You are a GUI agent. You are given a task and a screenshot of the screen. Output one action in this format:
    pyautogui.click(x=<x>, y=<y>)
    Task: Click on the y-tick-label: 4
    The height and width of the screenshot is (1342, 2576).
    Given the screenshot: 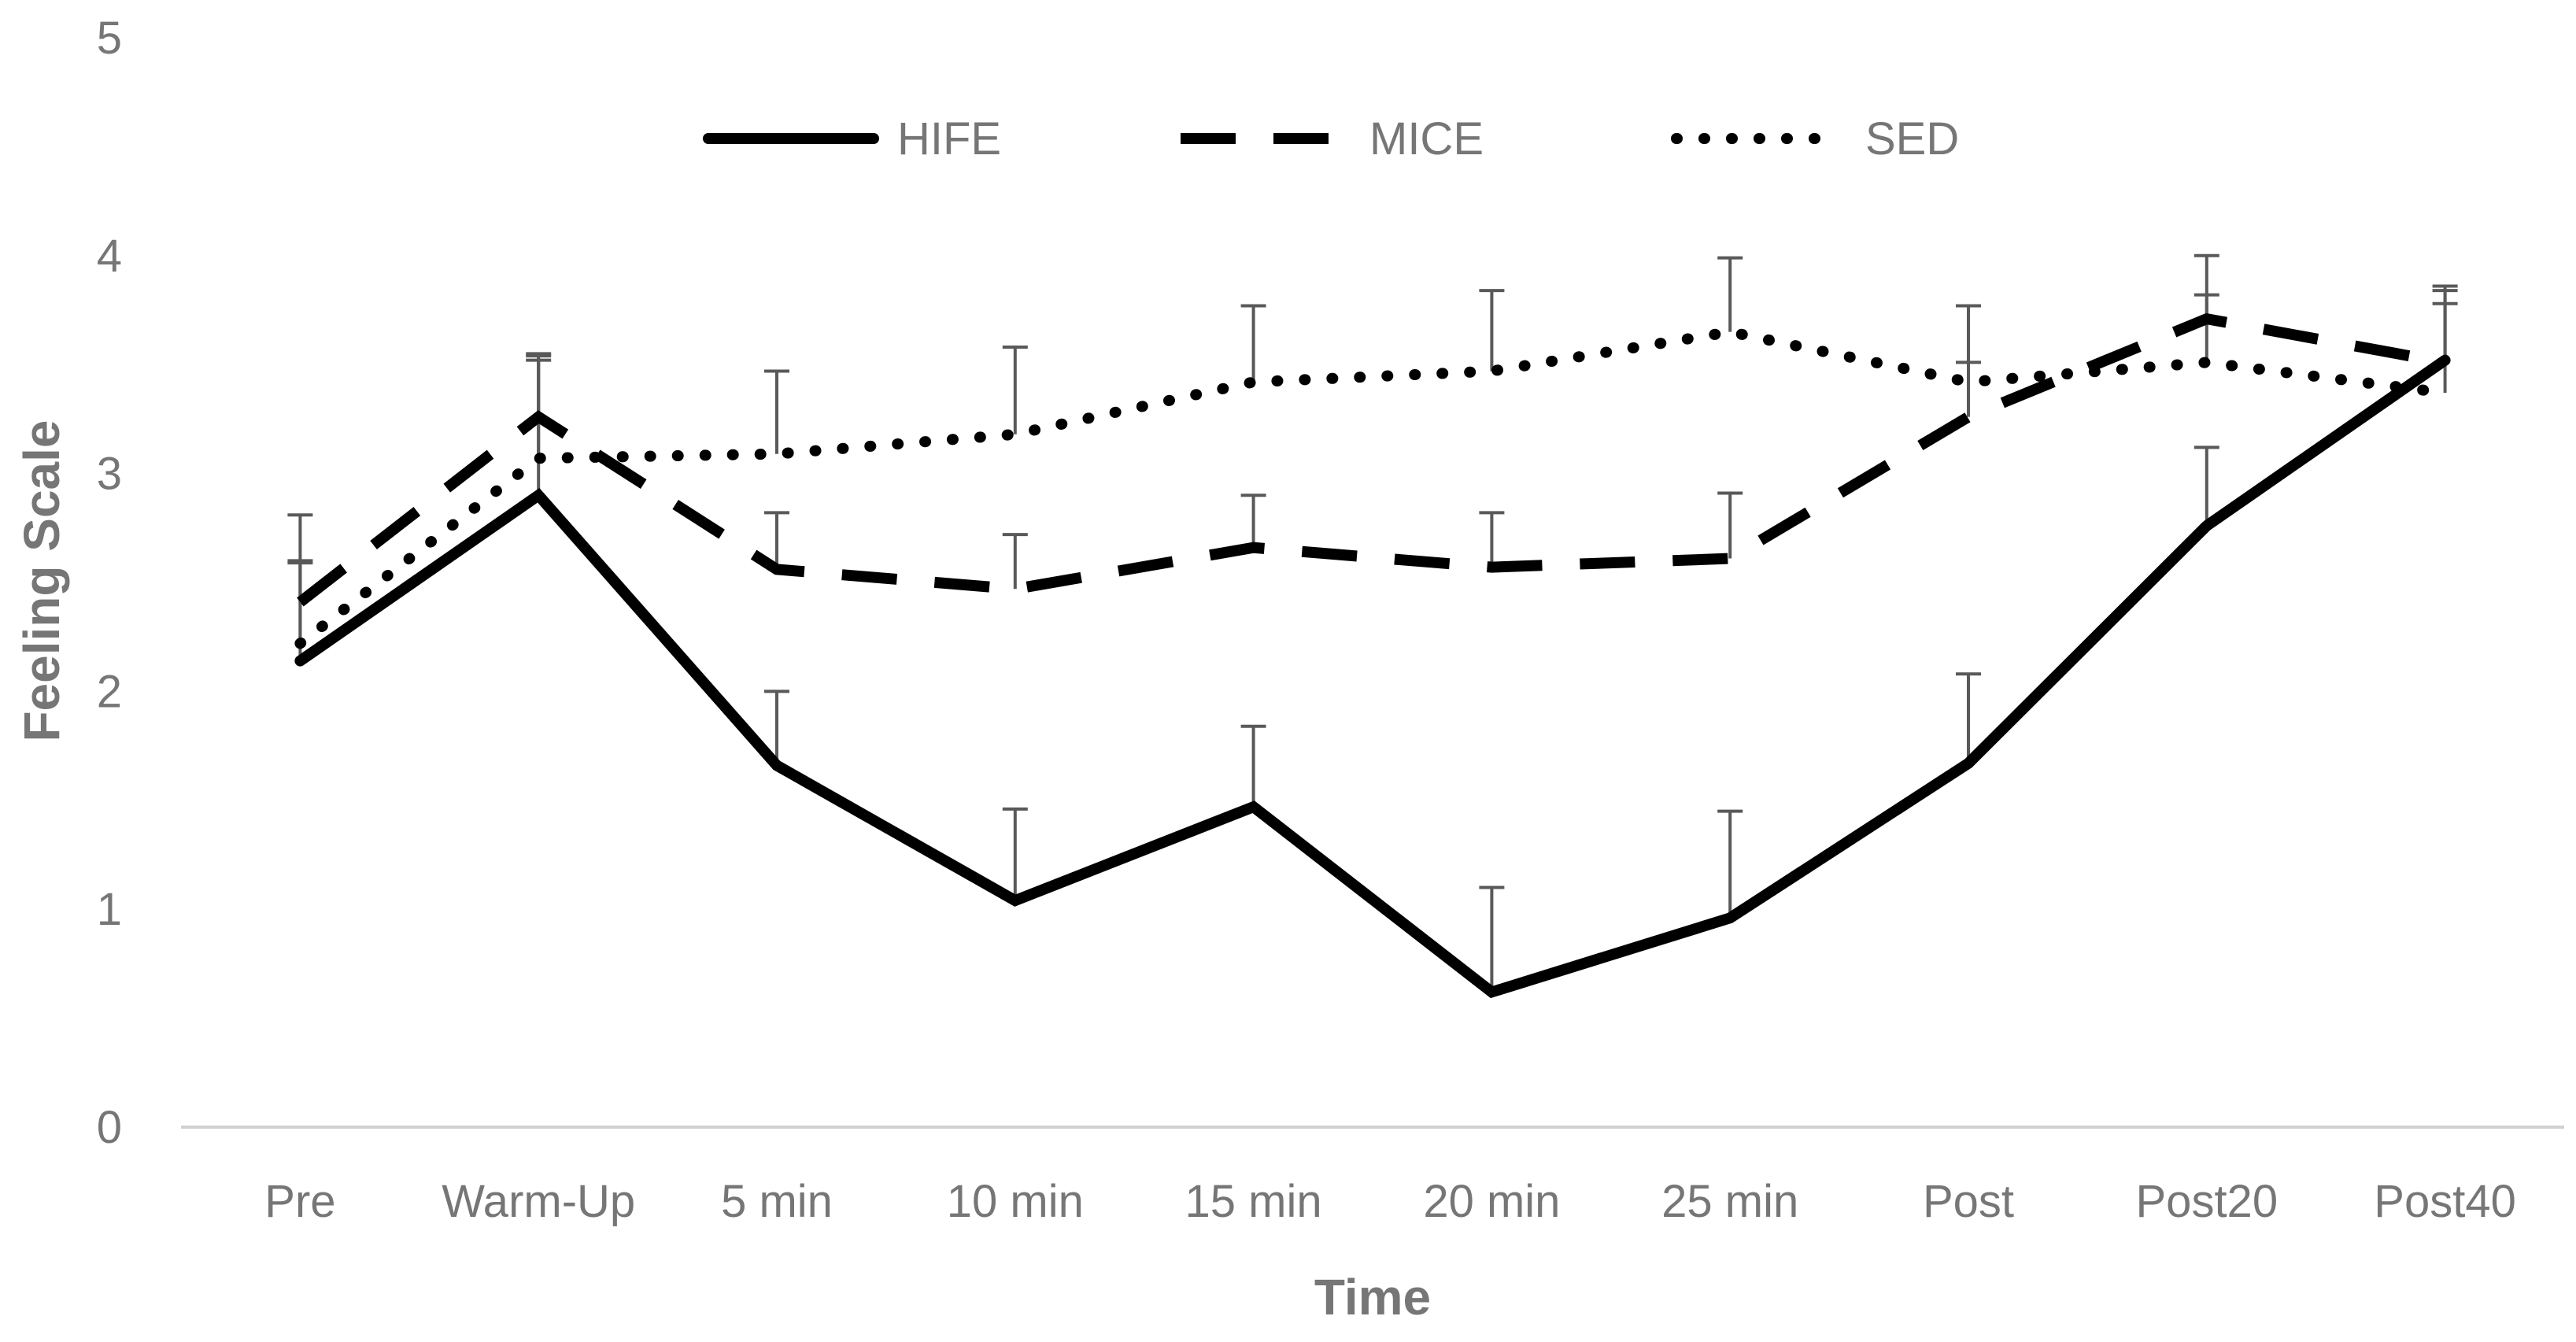 What is the action you would take?
    pyautogui.click(x=109, y=256)
    